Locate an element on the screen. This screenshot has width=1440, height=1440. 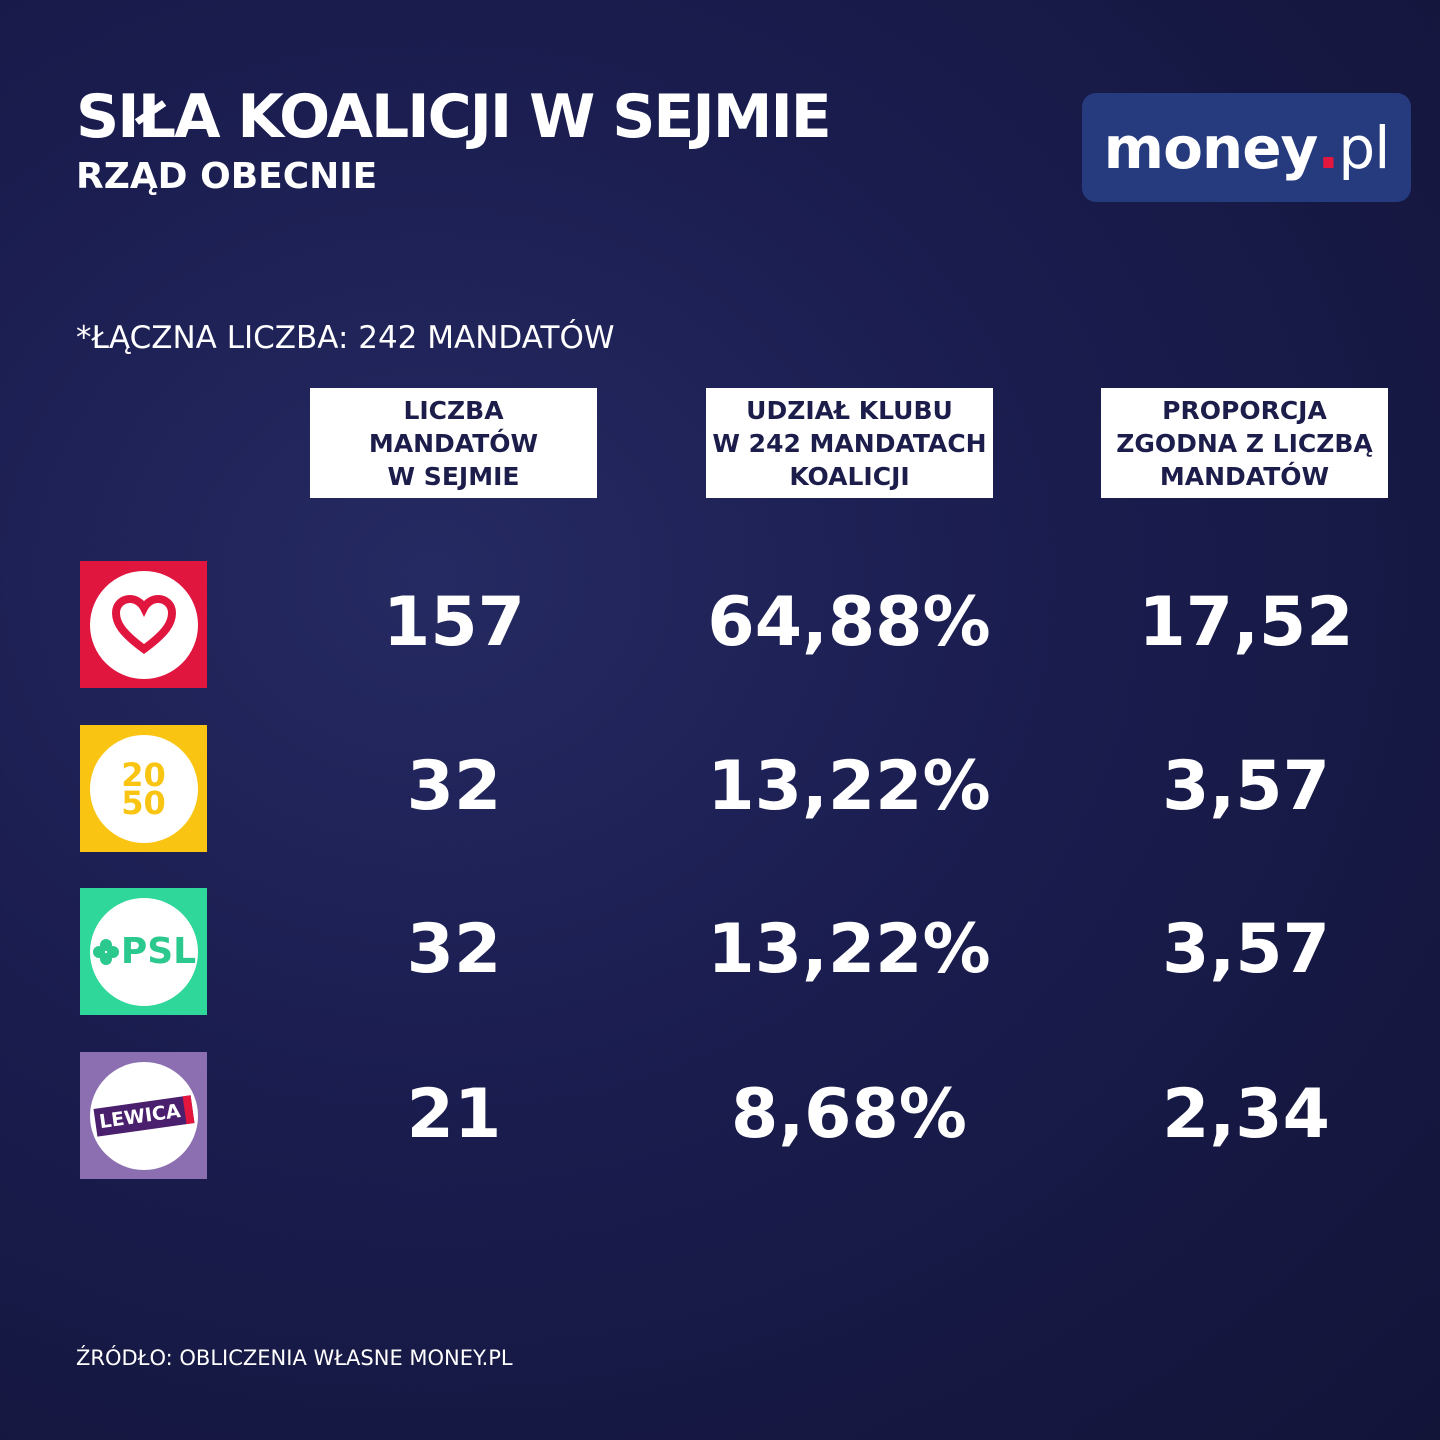
header-line: UDZIAŁ KLUBU is located at coordinates (849, 410).